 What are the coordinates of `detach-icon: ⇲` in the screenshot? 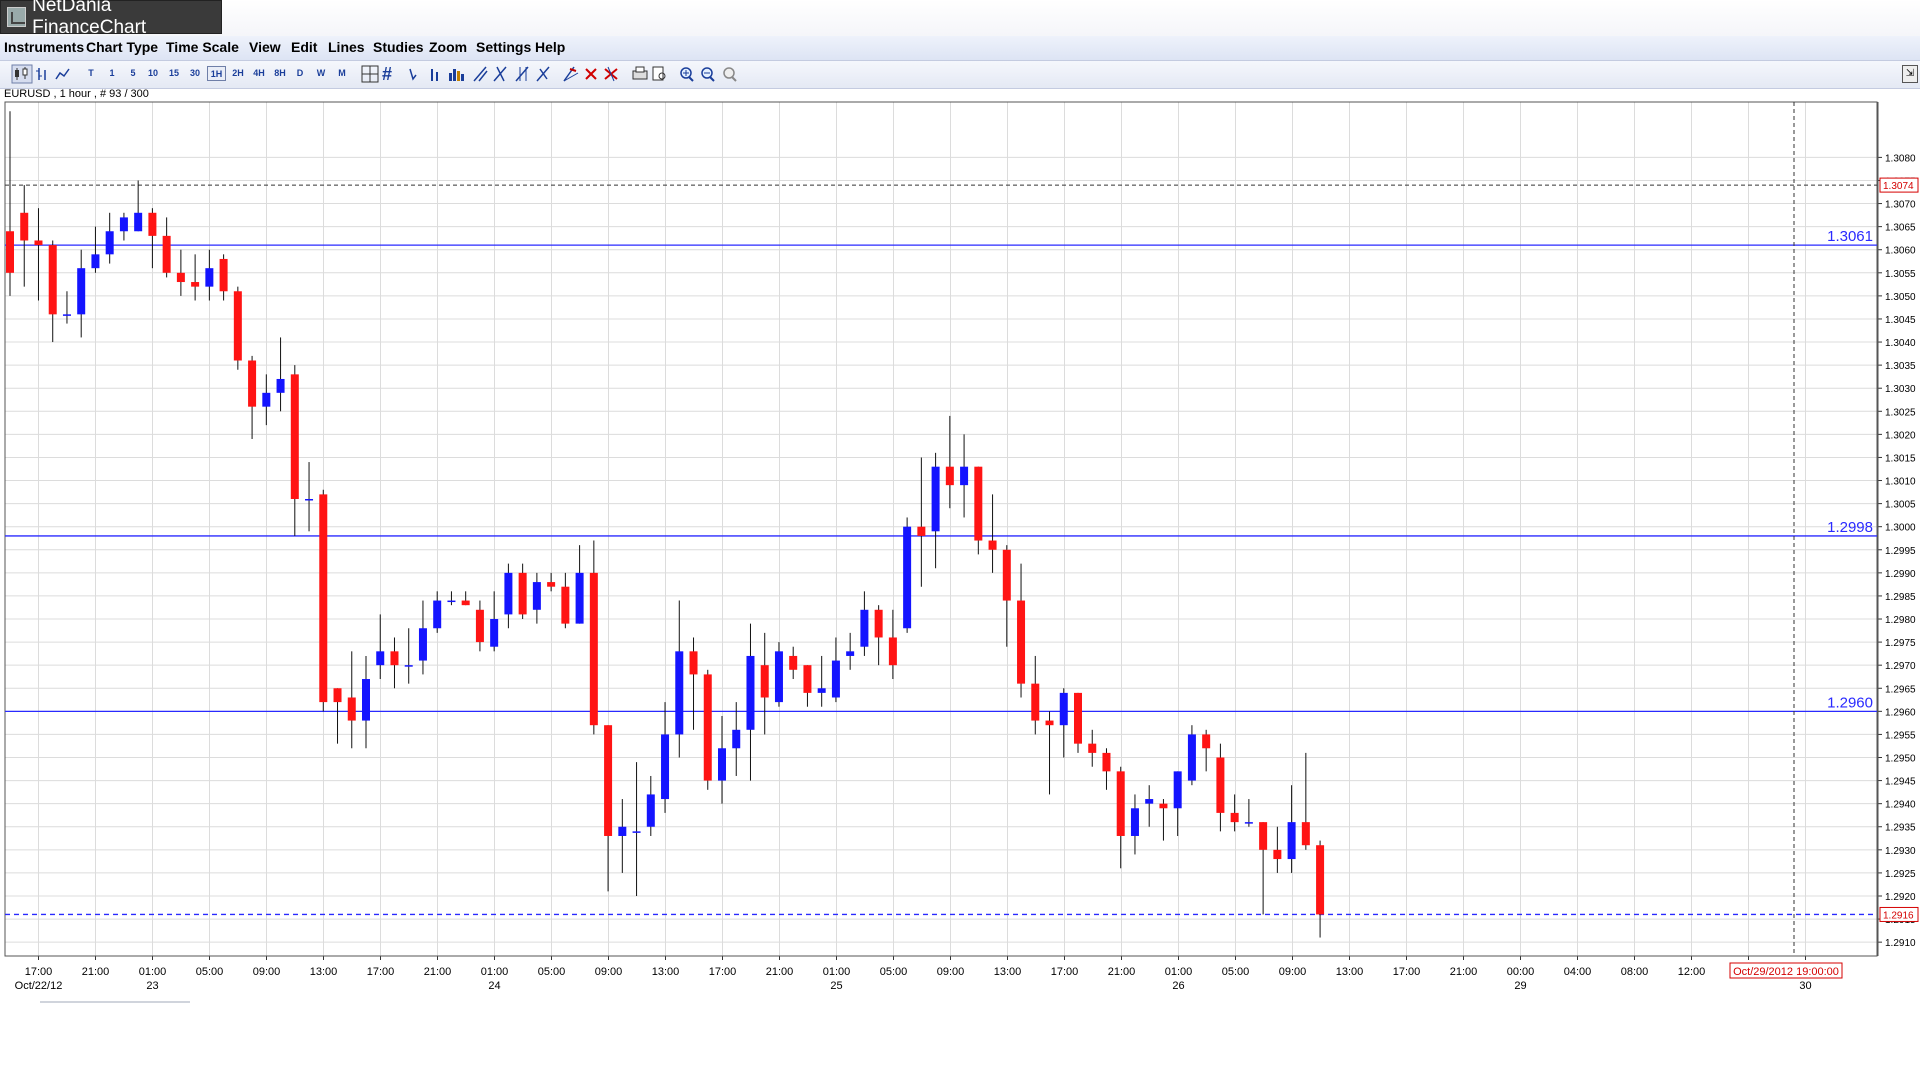 It's located at (1910, 74).